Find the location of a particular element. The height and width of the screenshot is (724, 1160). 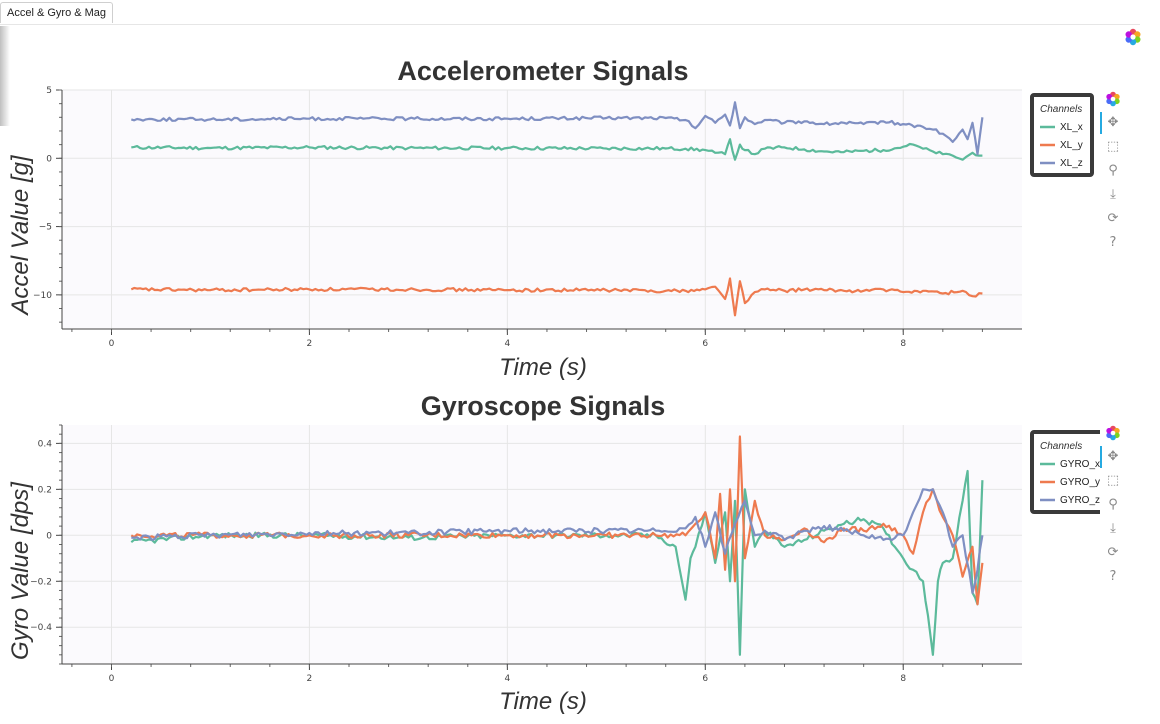

y-tick-label: 0.4 is located at coordinates (45, 444).